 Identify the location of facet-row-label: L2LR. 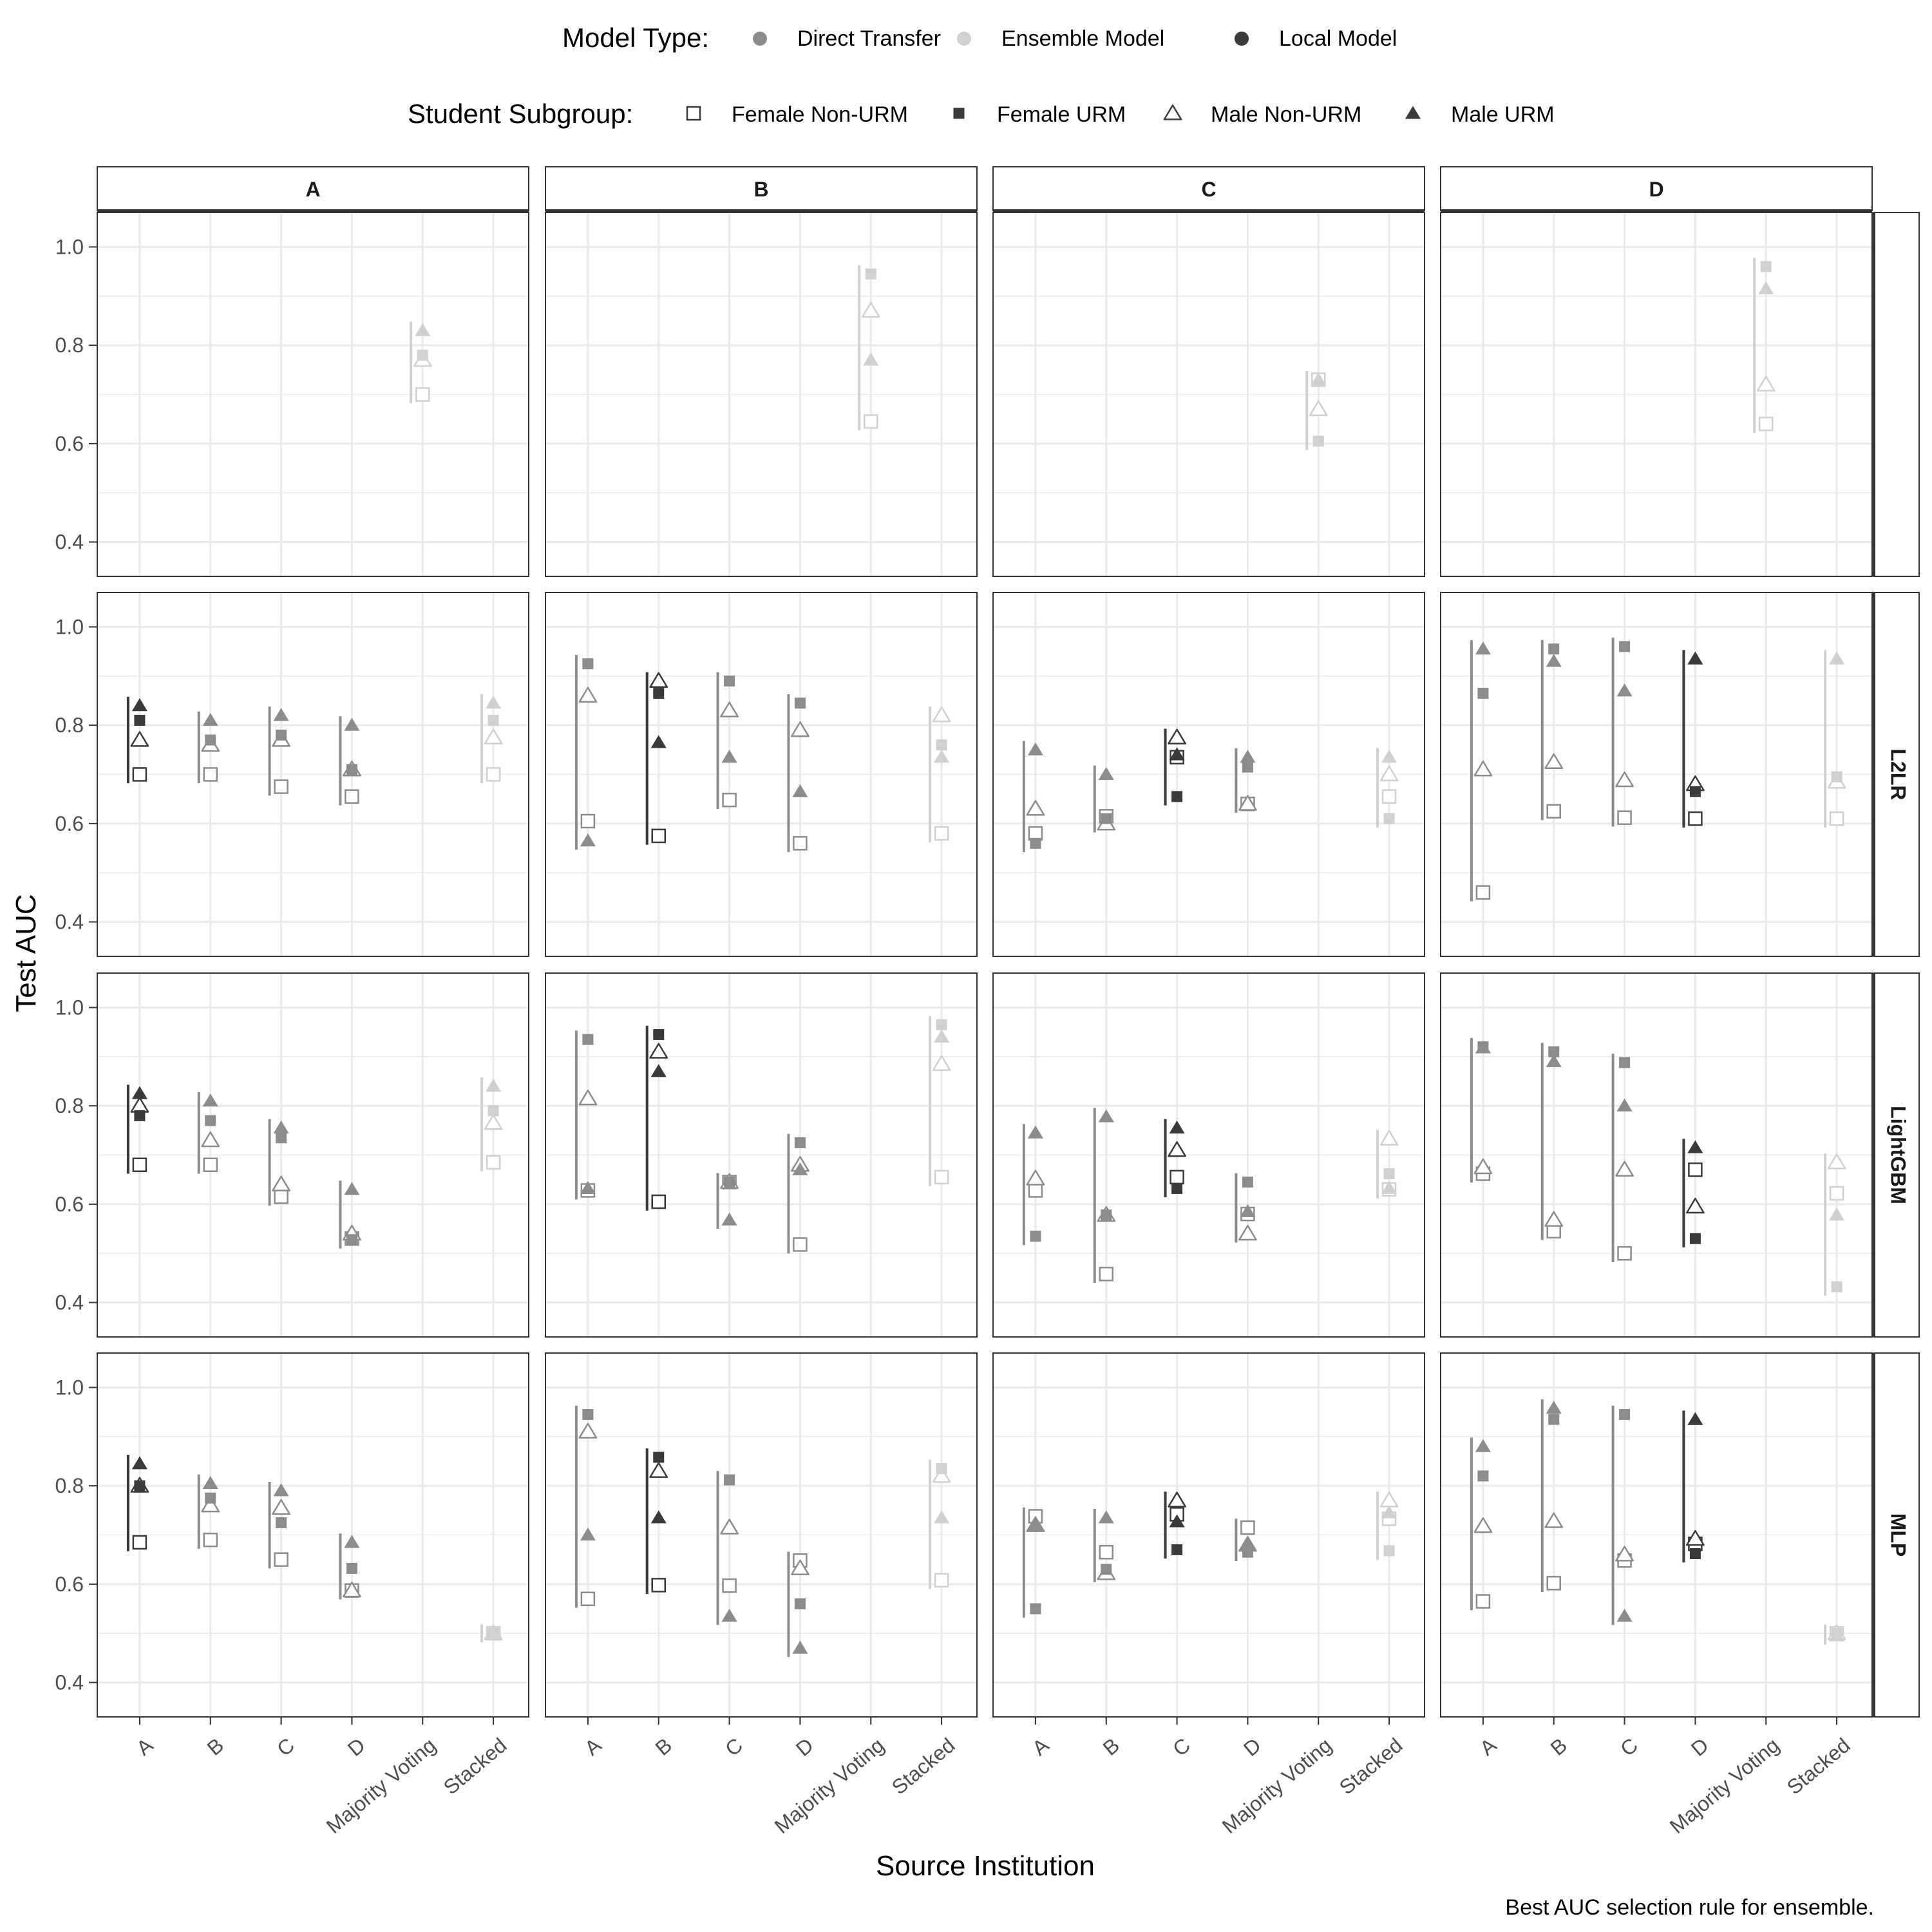
(1898, 775).